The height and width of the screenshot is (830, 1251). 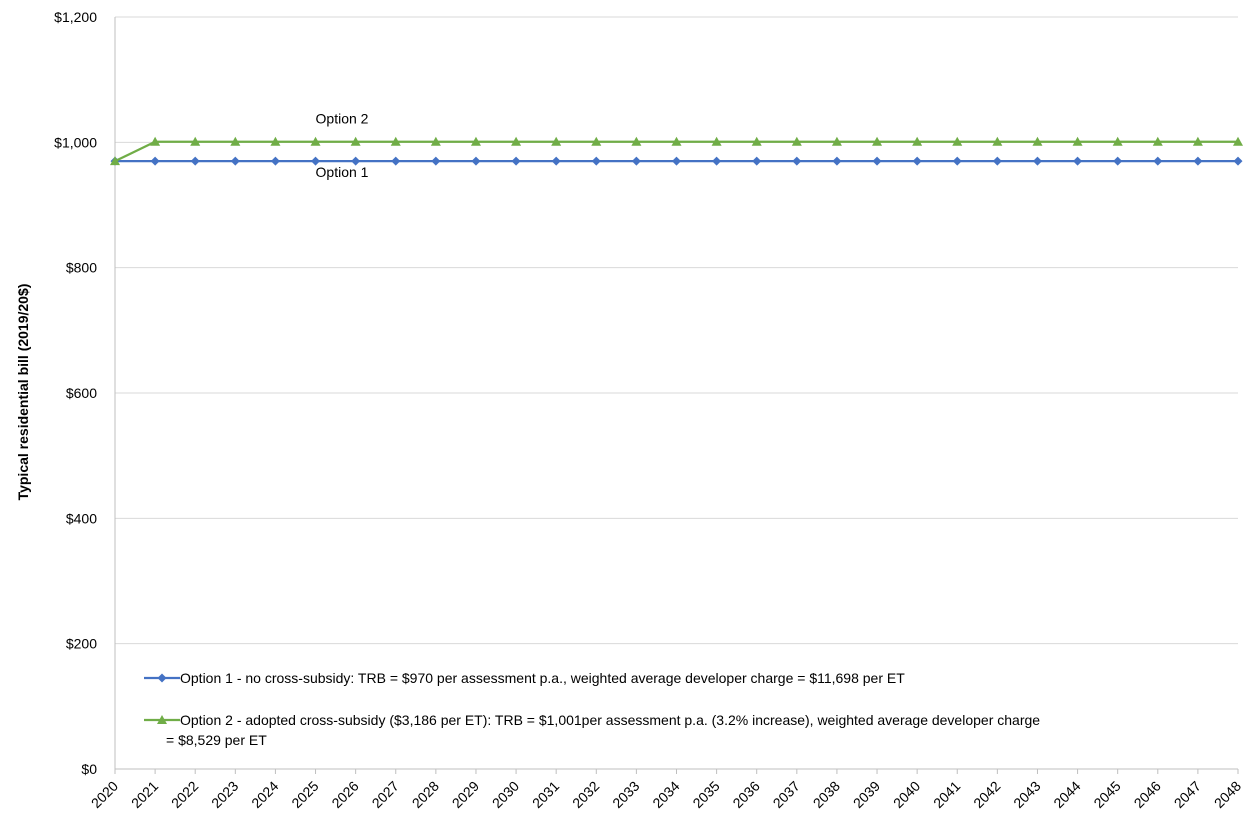 What do you see at coordinates (986, 794) in the screenshot?
I see `x-tick-label: 2042` at bounding box center [986, 794].